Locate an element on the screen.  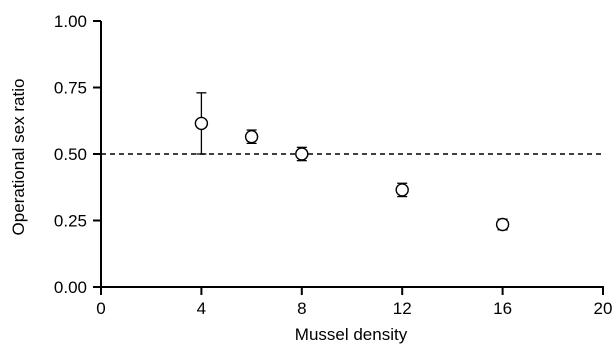
x-tick-label: 8 is located at coordinates (301, 308).